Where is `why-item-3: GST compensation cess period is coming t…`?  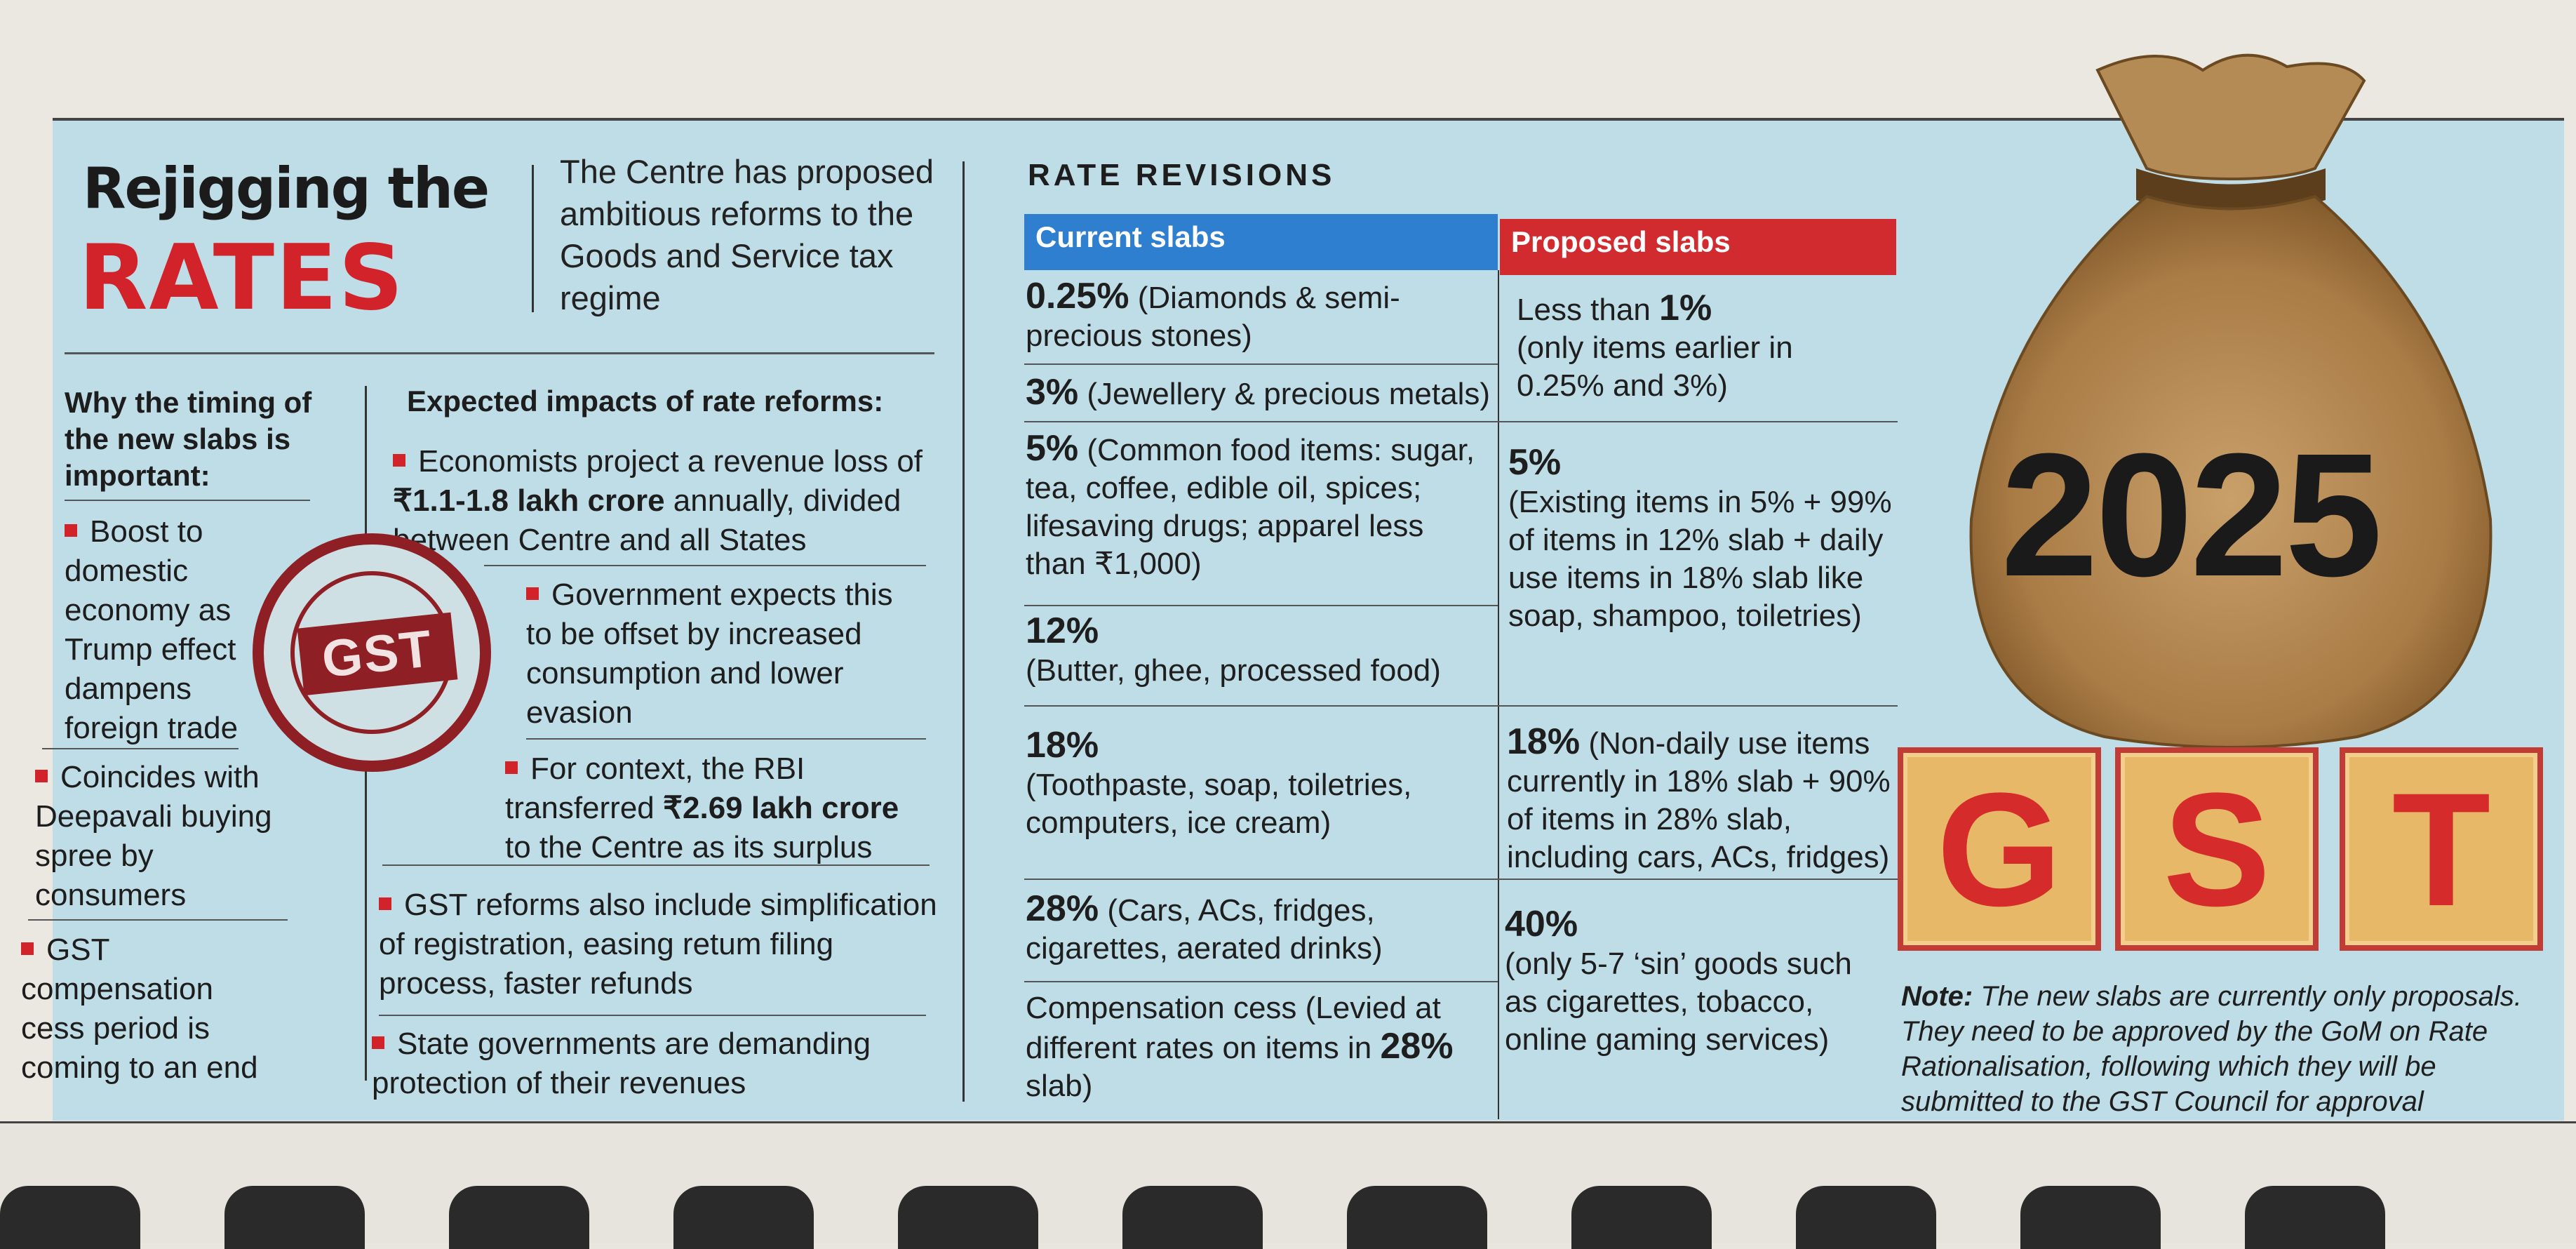 why-item-3: GST compensation cess period is coming t… is located at coordinates (139, 1009).